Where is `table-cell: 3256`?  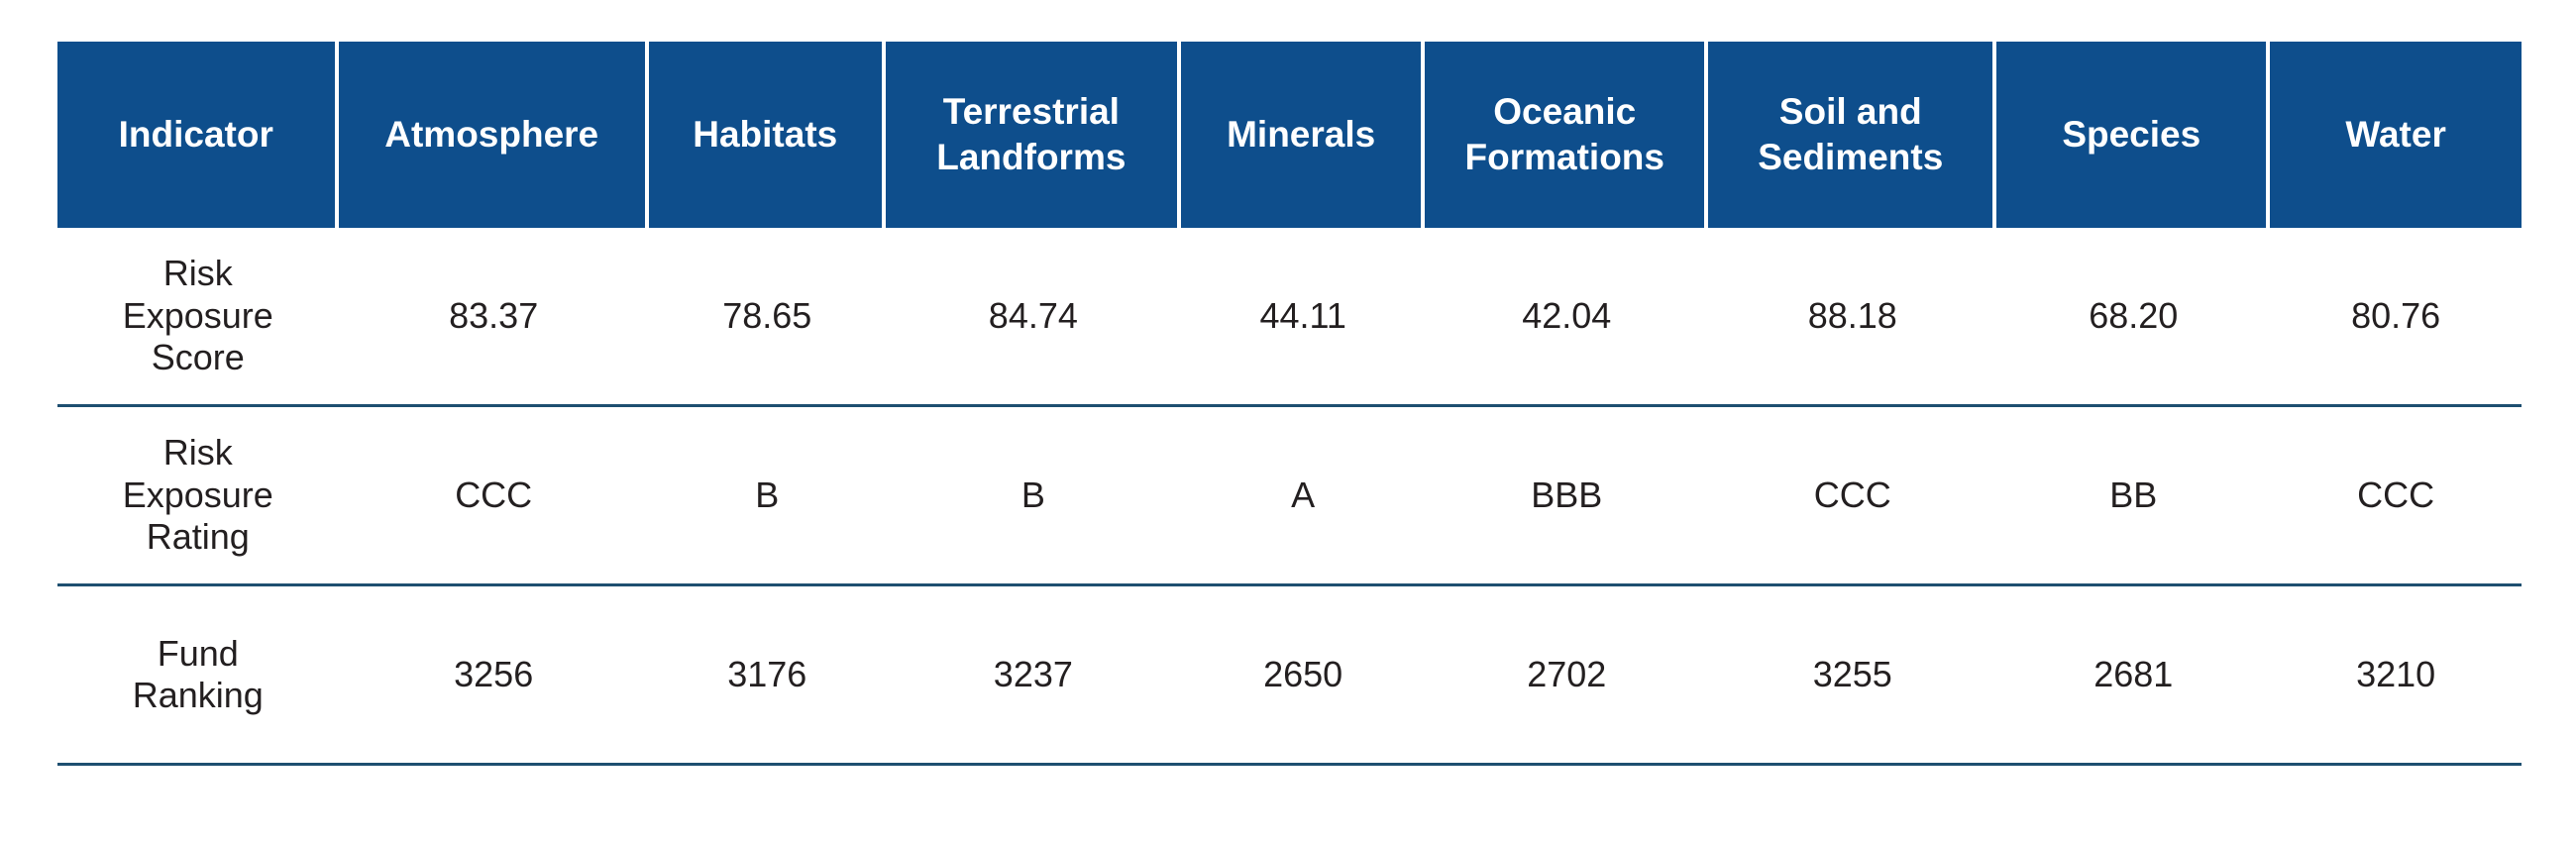 table-cell: 3256 is located at coordinates (493, 676).